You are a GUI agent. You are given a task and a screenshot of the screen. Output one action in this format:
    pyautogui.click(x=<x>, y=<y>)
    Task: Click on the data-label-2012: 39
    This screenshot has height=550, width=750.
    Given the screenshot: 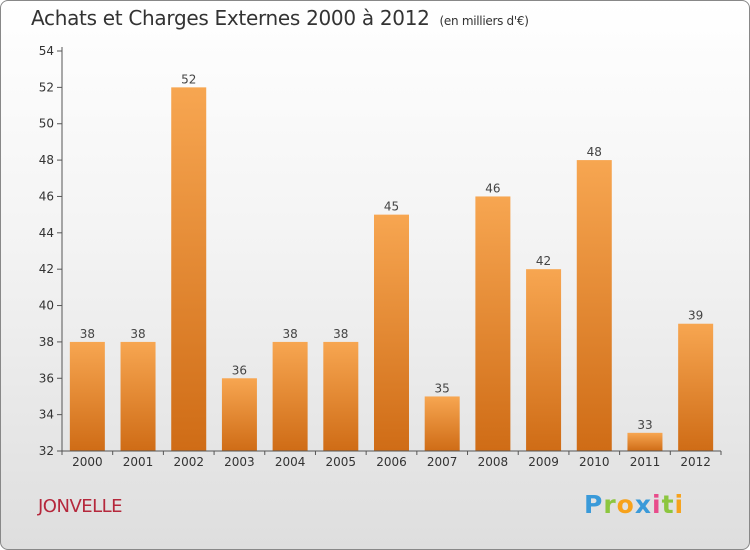 What is the action you would take?
    pyautogui.click(x=695, y=316)
    